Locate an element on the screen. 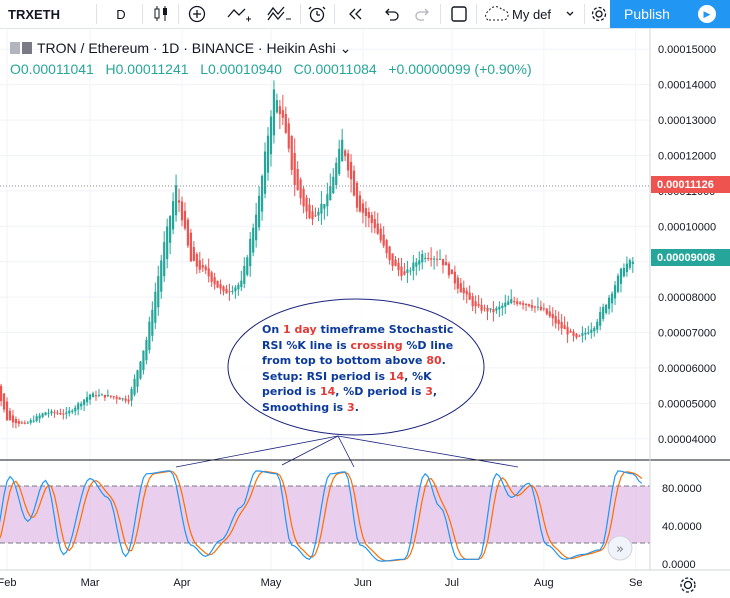  gear-icon is located at coordinates (599, 14).